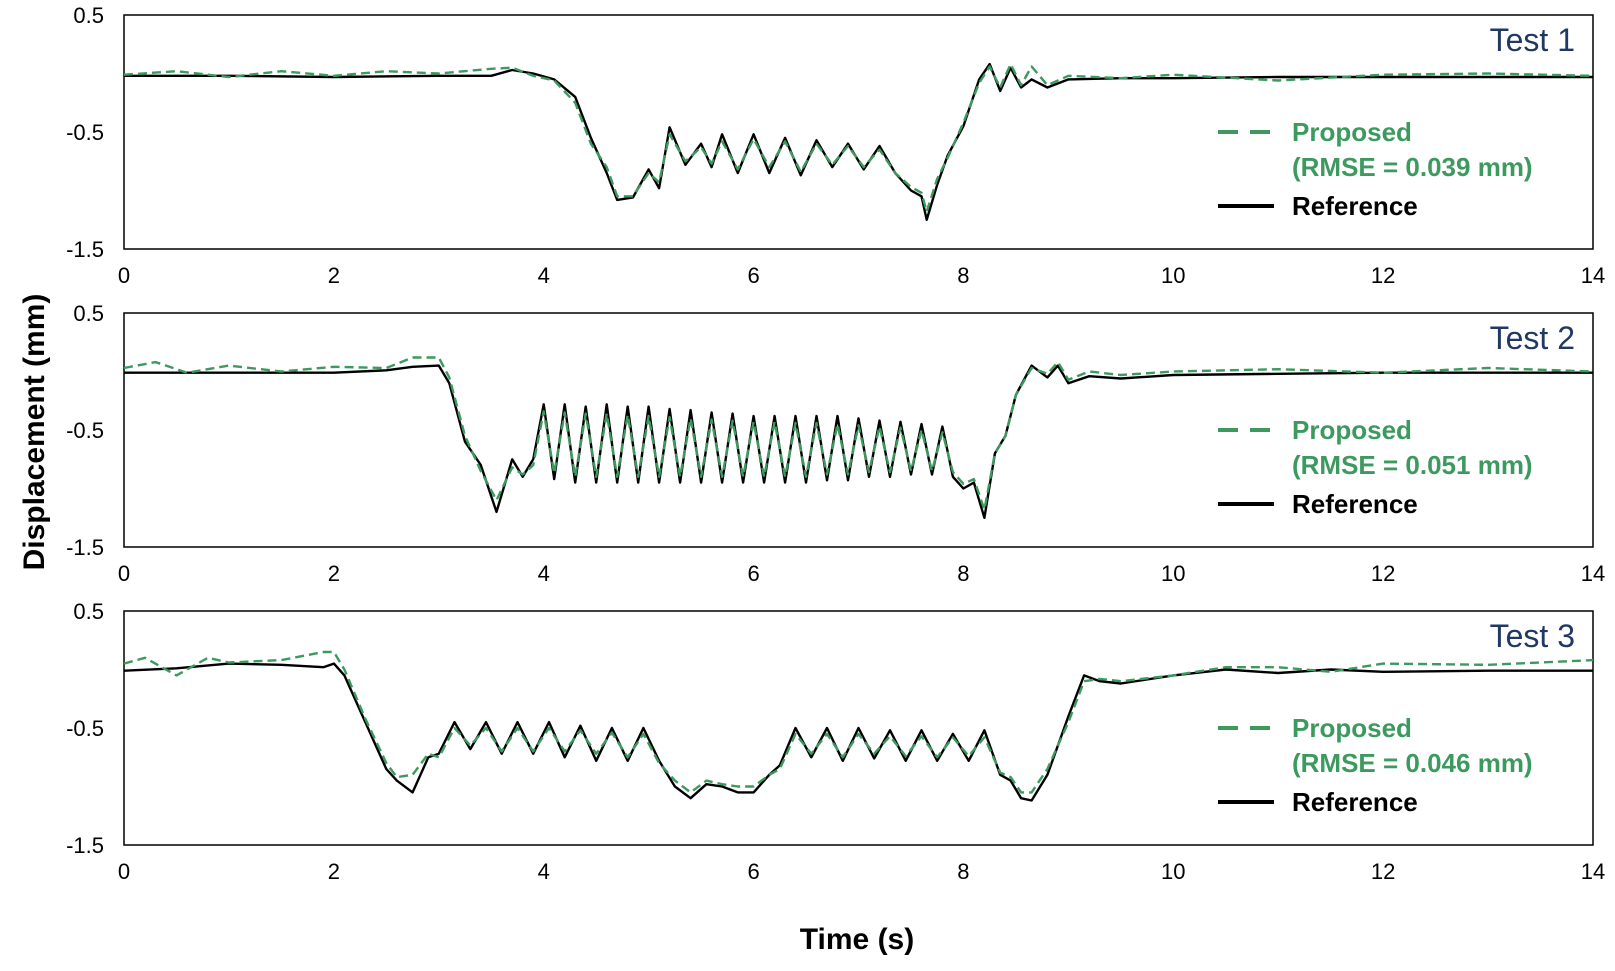 The height and width of the screenshot is (971, 1615). I want to click on x-axis-title: Time (s), so click(857, 939).